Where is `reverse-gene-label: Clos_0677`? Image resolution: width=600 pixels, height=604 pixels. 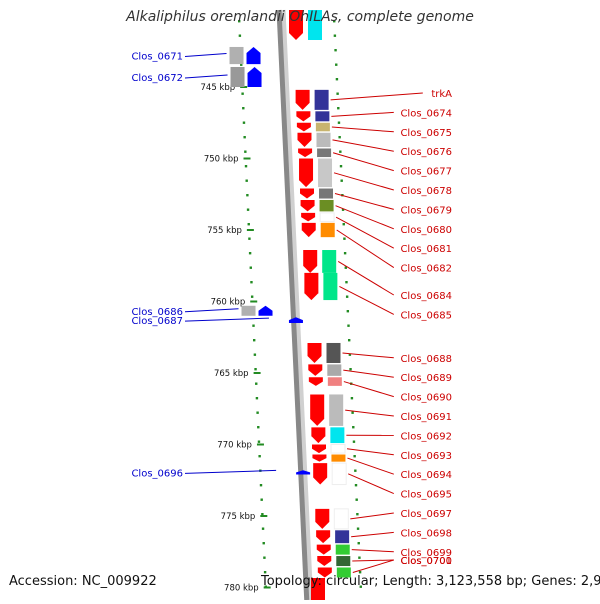 reverse-gene-label: Clos_0677 is located at coordinates (426, 172).